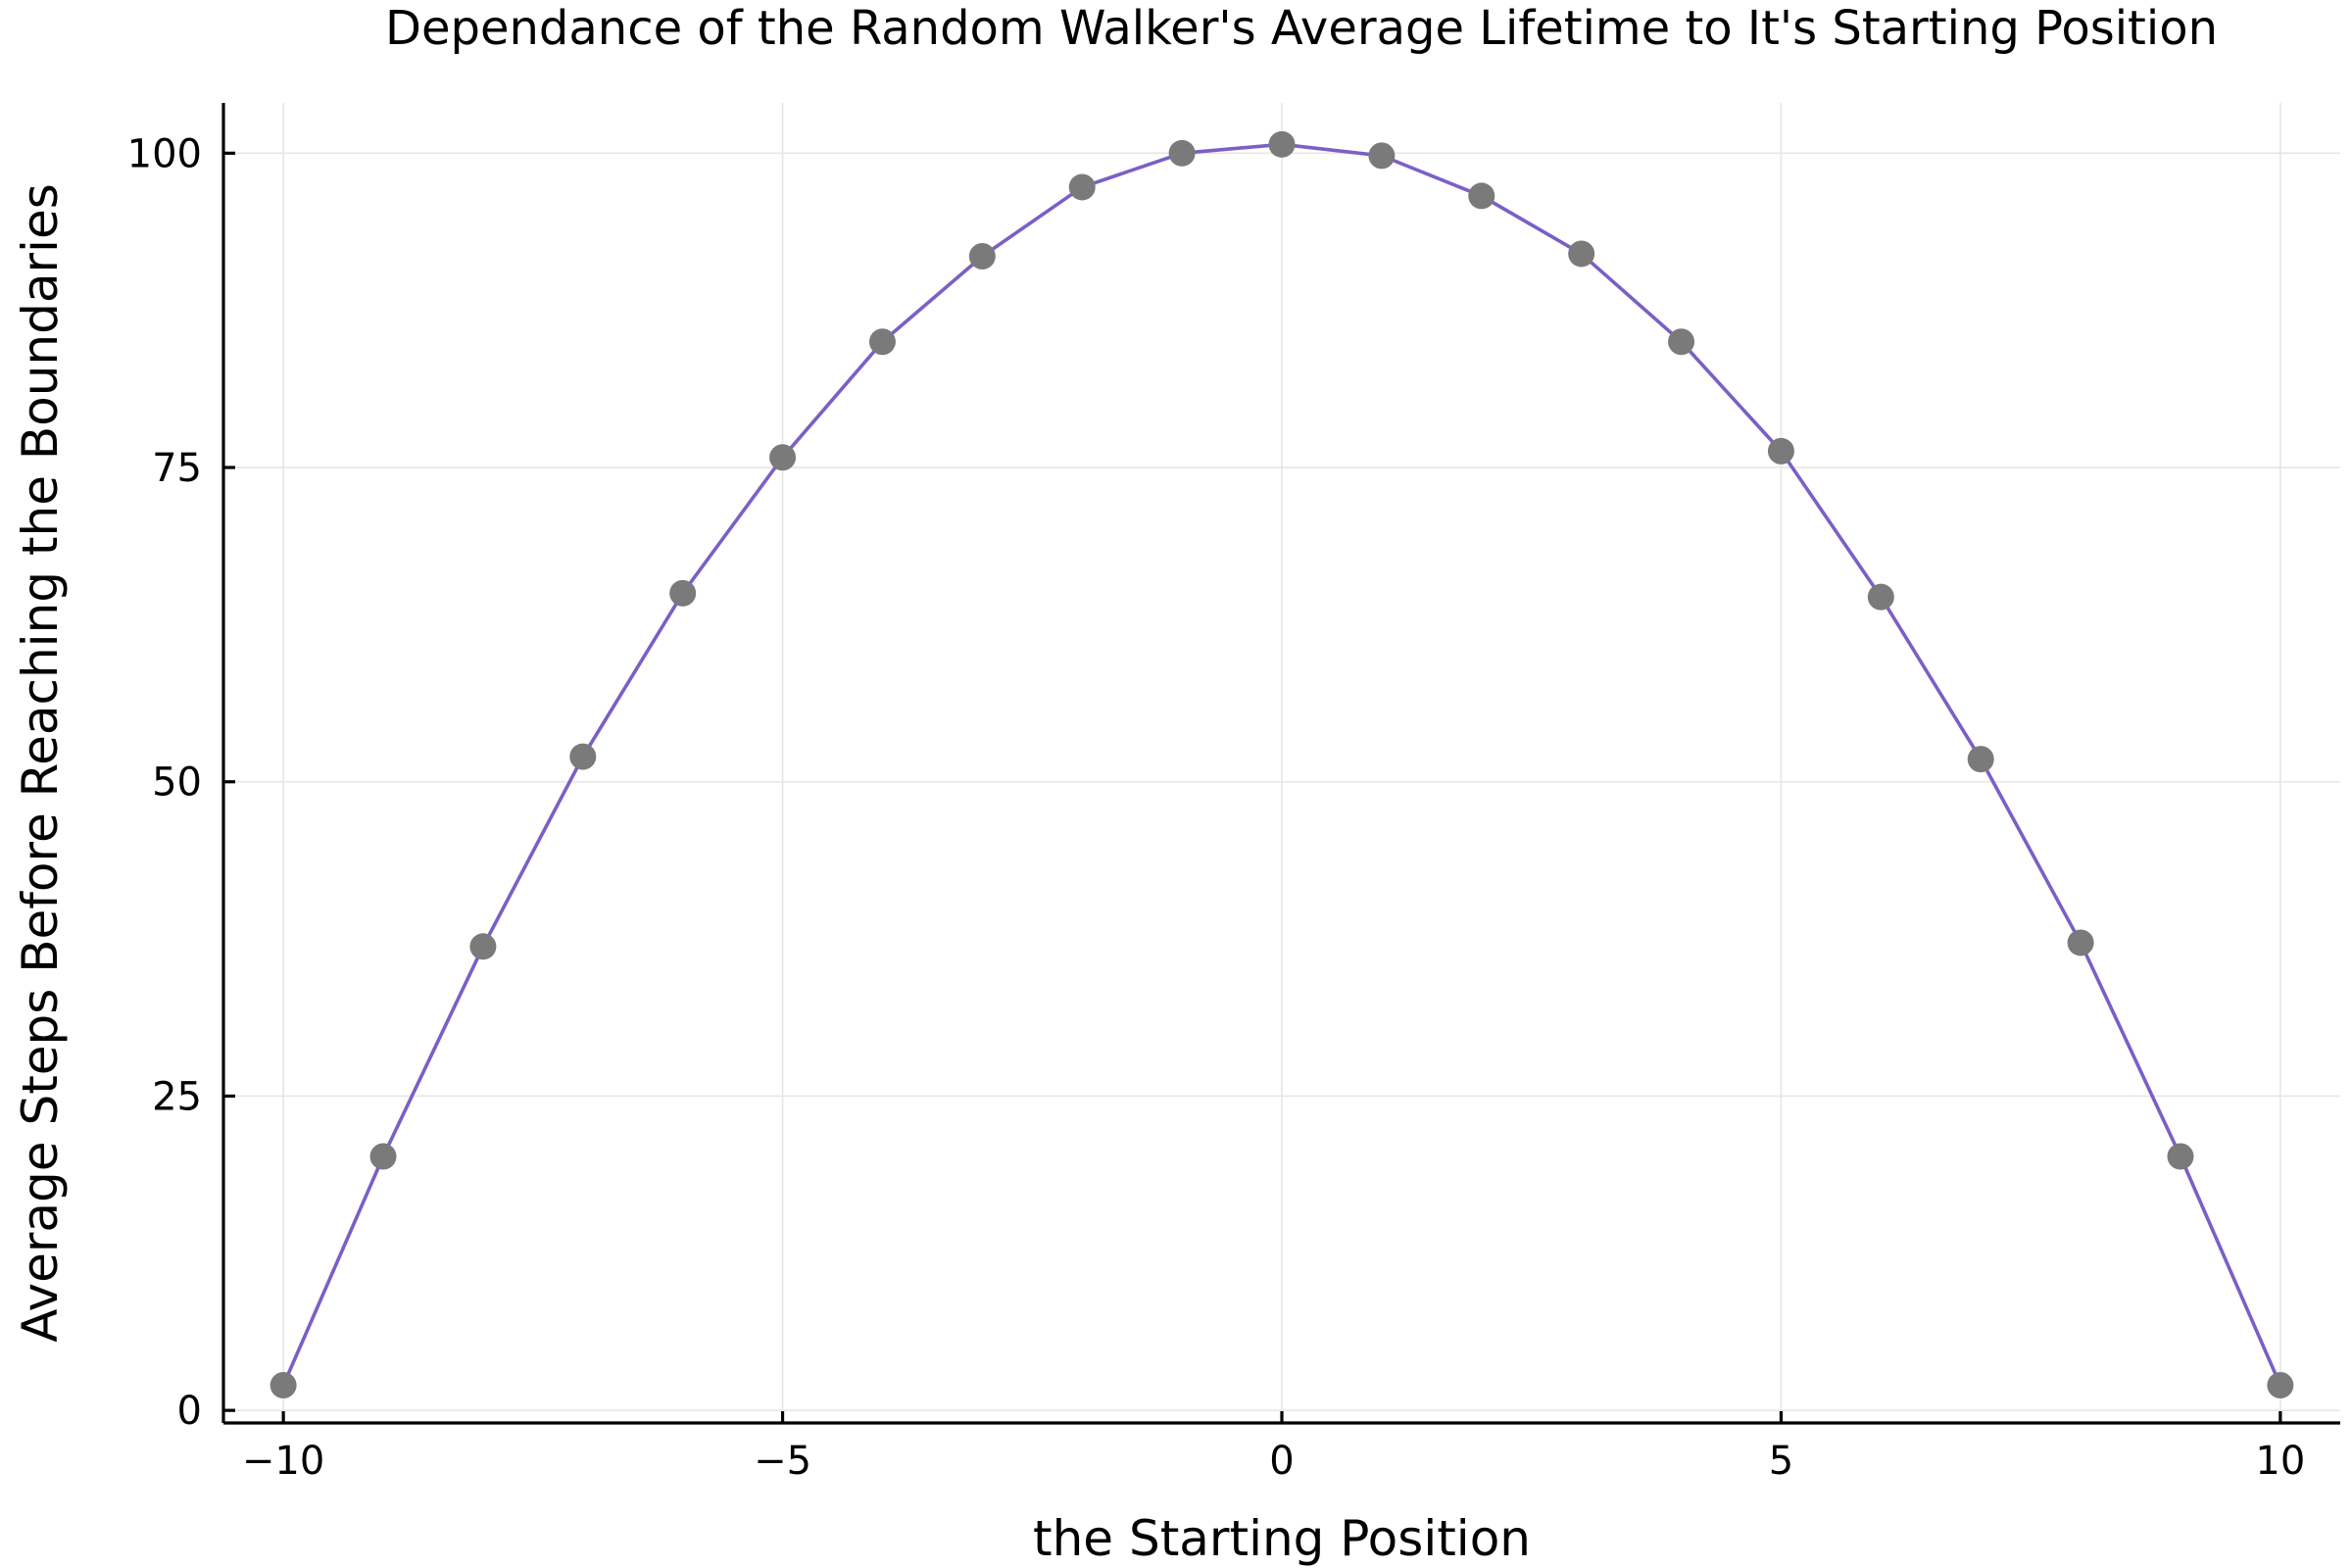 The image size is (2352, 1568). I want to click on y-tick-label: 25, so click(177, 1096).